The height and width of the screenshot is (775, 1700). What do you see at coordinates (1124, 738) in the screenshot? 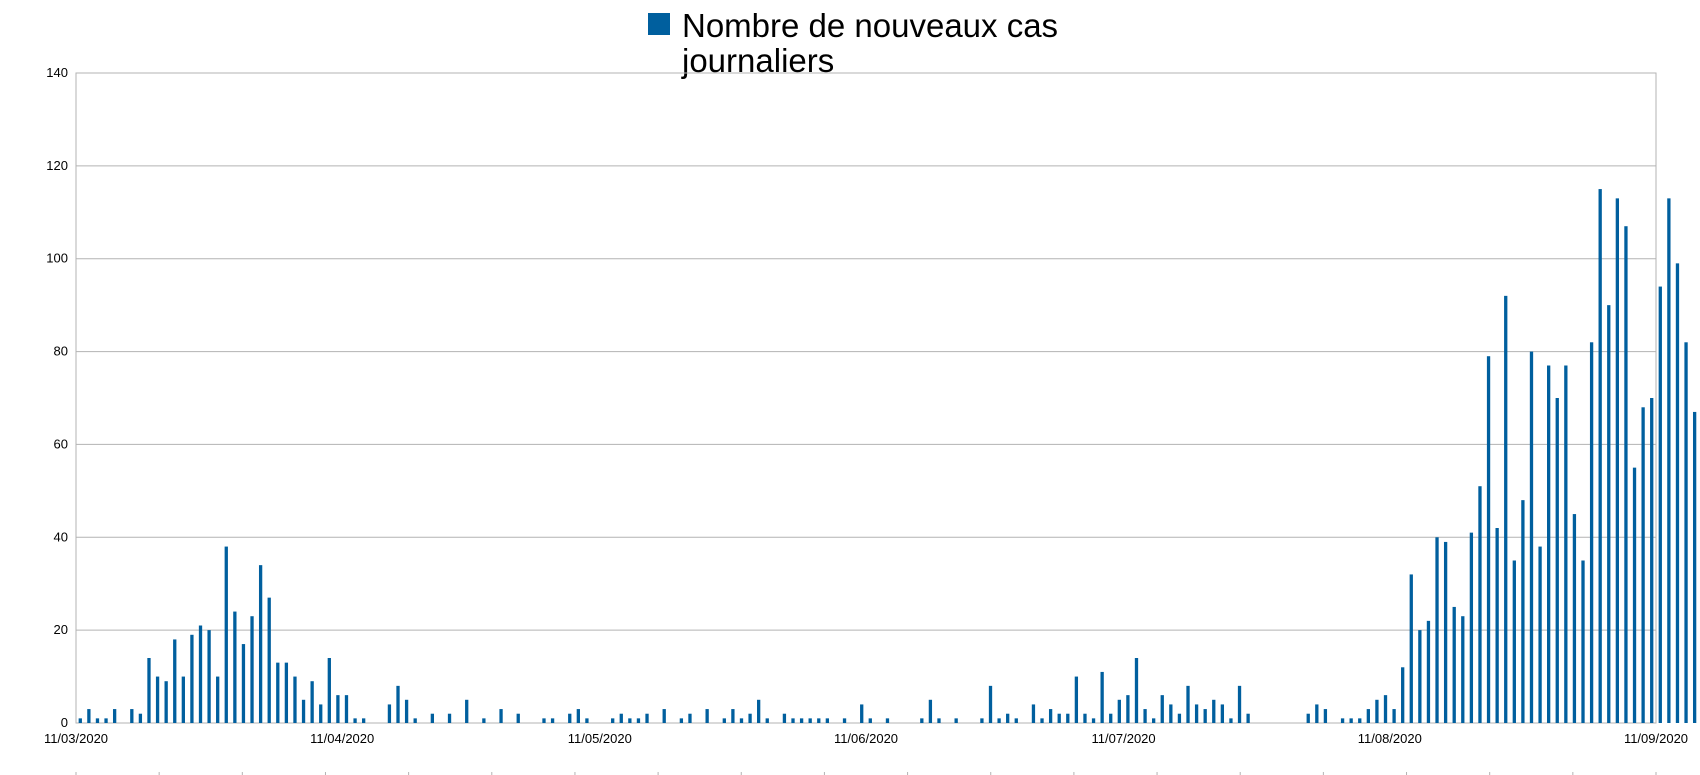
I see `x-tick-label: 11/07/2020` at bounding box center [1124, 738].